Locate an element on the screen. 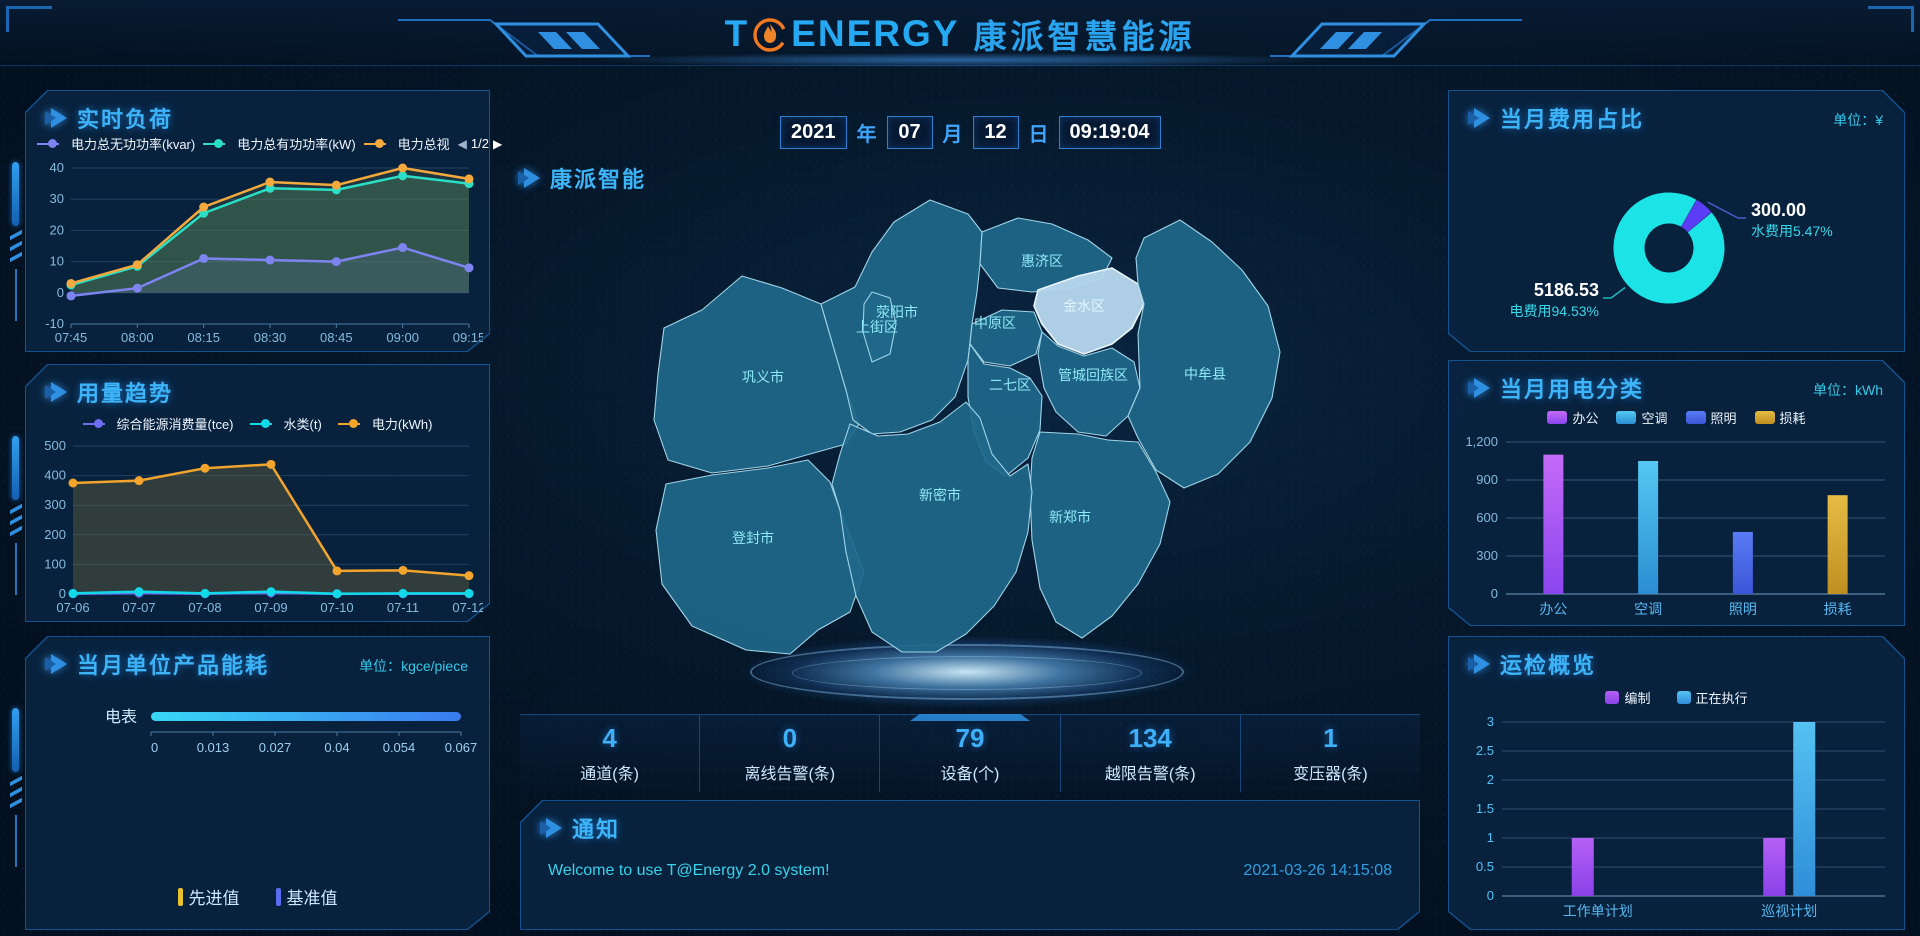 Image resolution: width=1920 pixels, height=936 pixels. flame-at-icon is located at coordinates (770, 35).